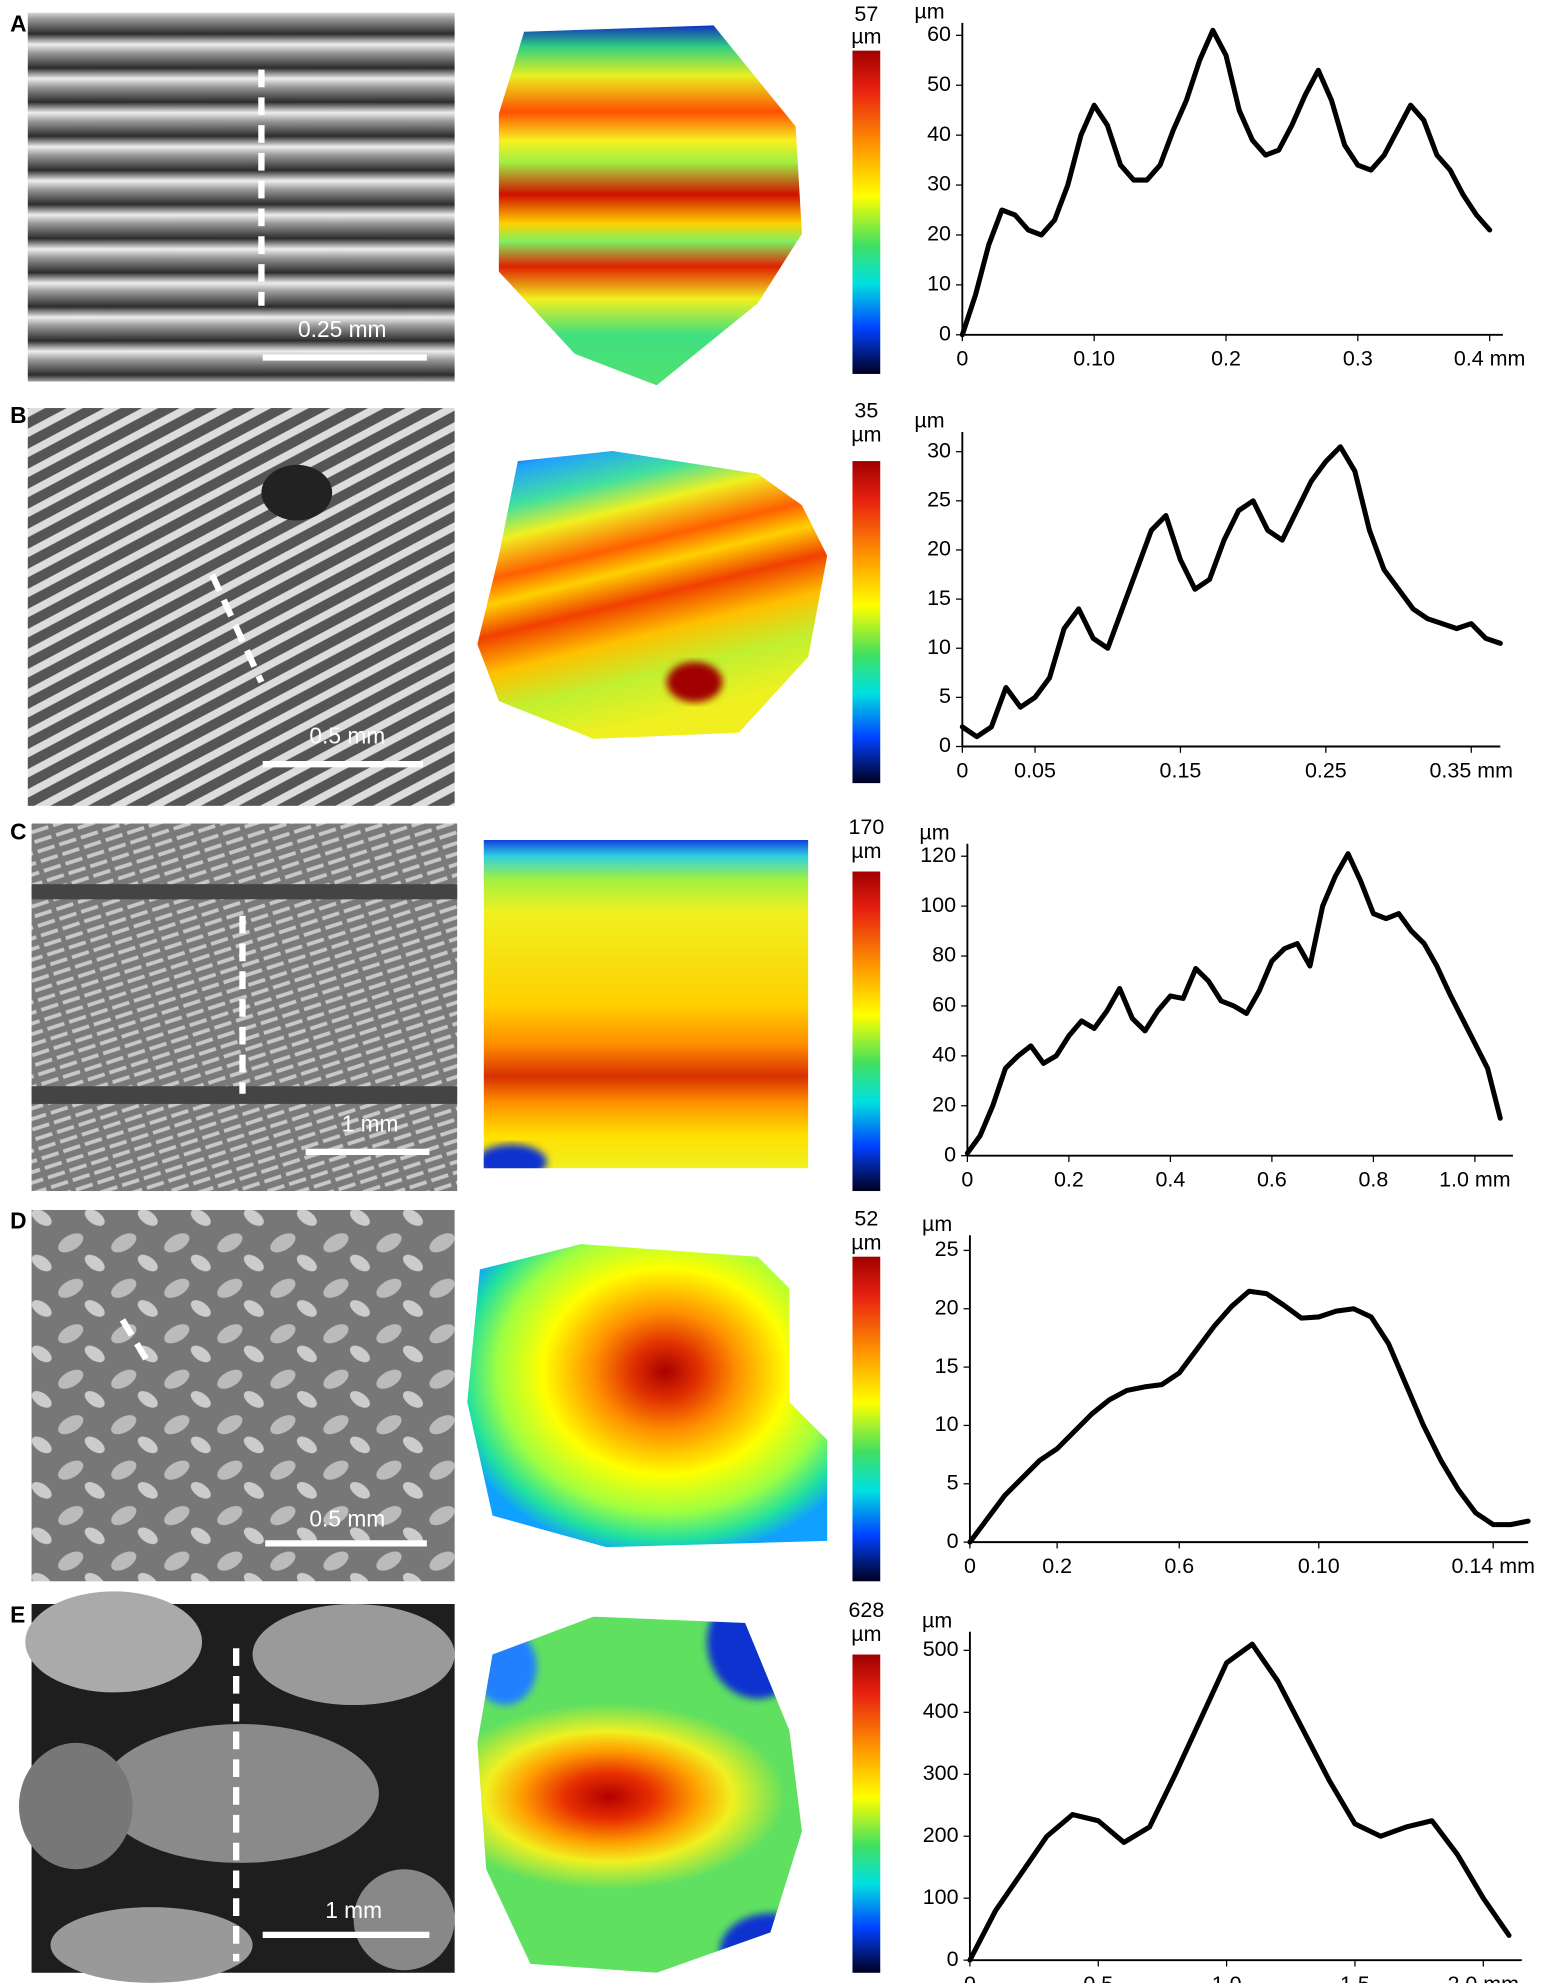 Image resolution: width=1566 pixels, height=1983 pixels. I want to click on heatmap-fill, so click(646, 1004).